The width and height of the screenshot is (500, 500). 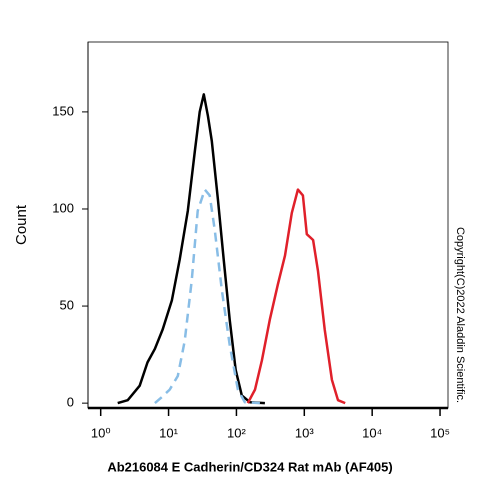 I want to click on x-tick-label: 10⁰, so click(x=101, y=432).